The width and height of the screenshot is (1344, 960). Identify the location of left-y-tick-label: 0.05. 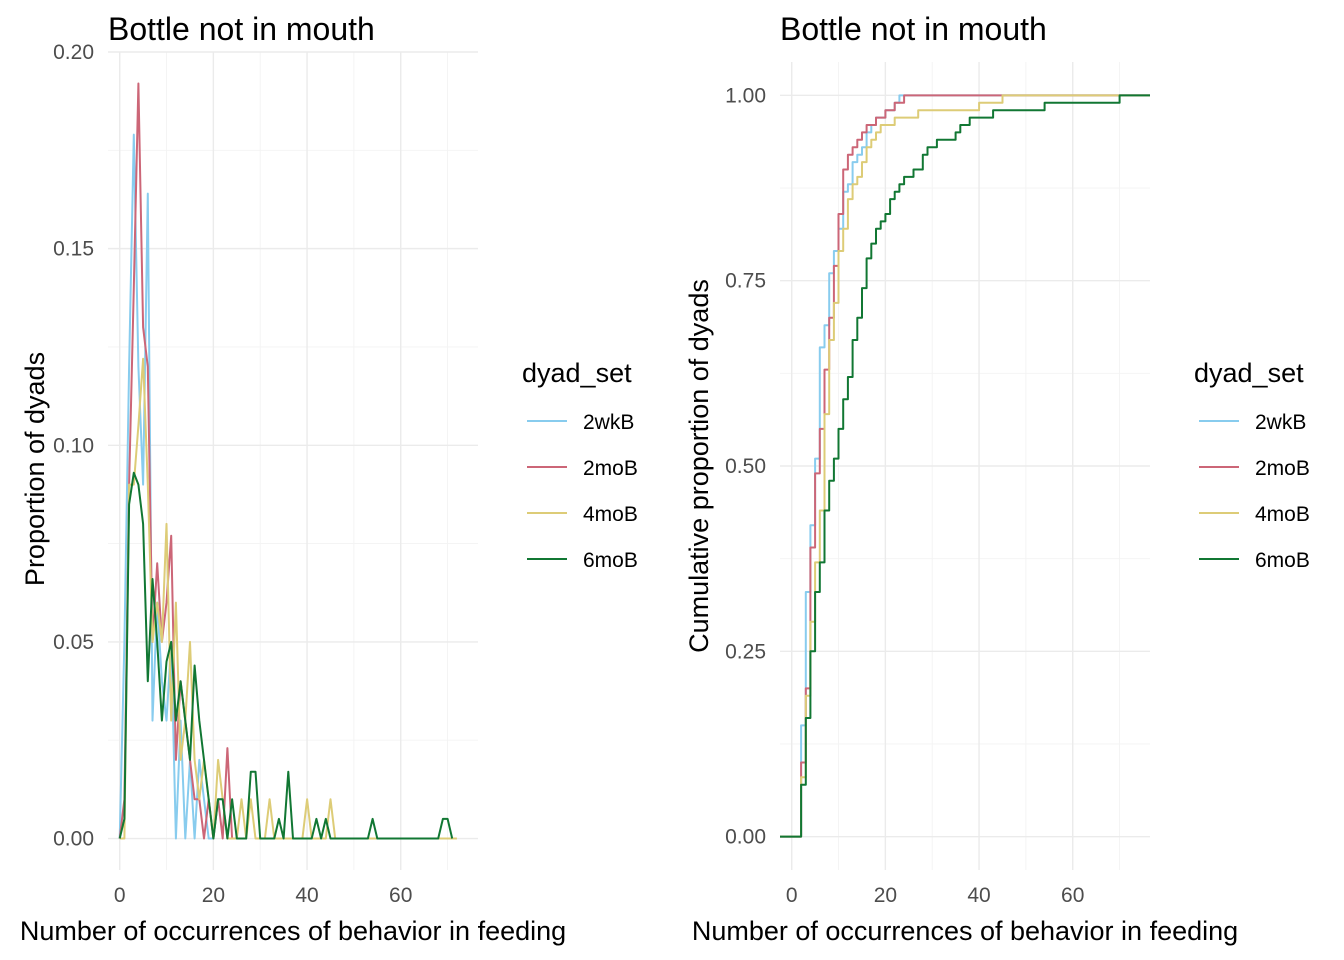
(73, 642).